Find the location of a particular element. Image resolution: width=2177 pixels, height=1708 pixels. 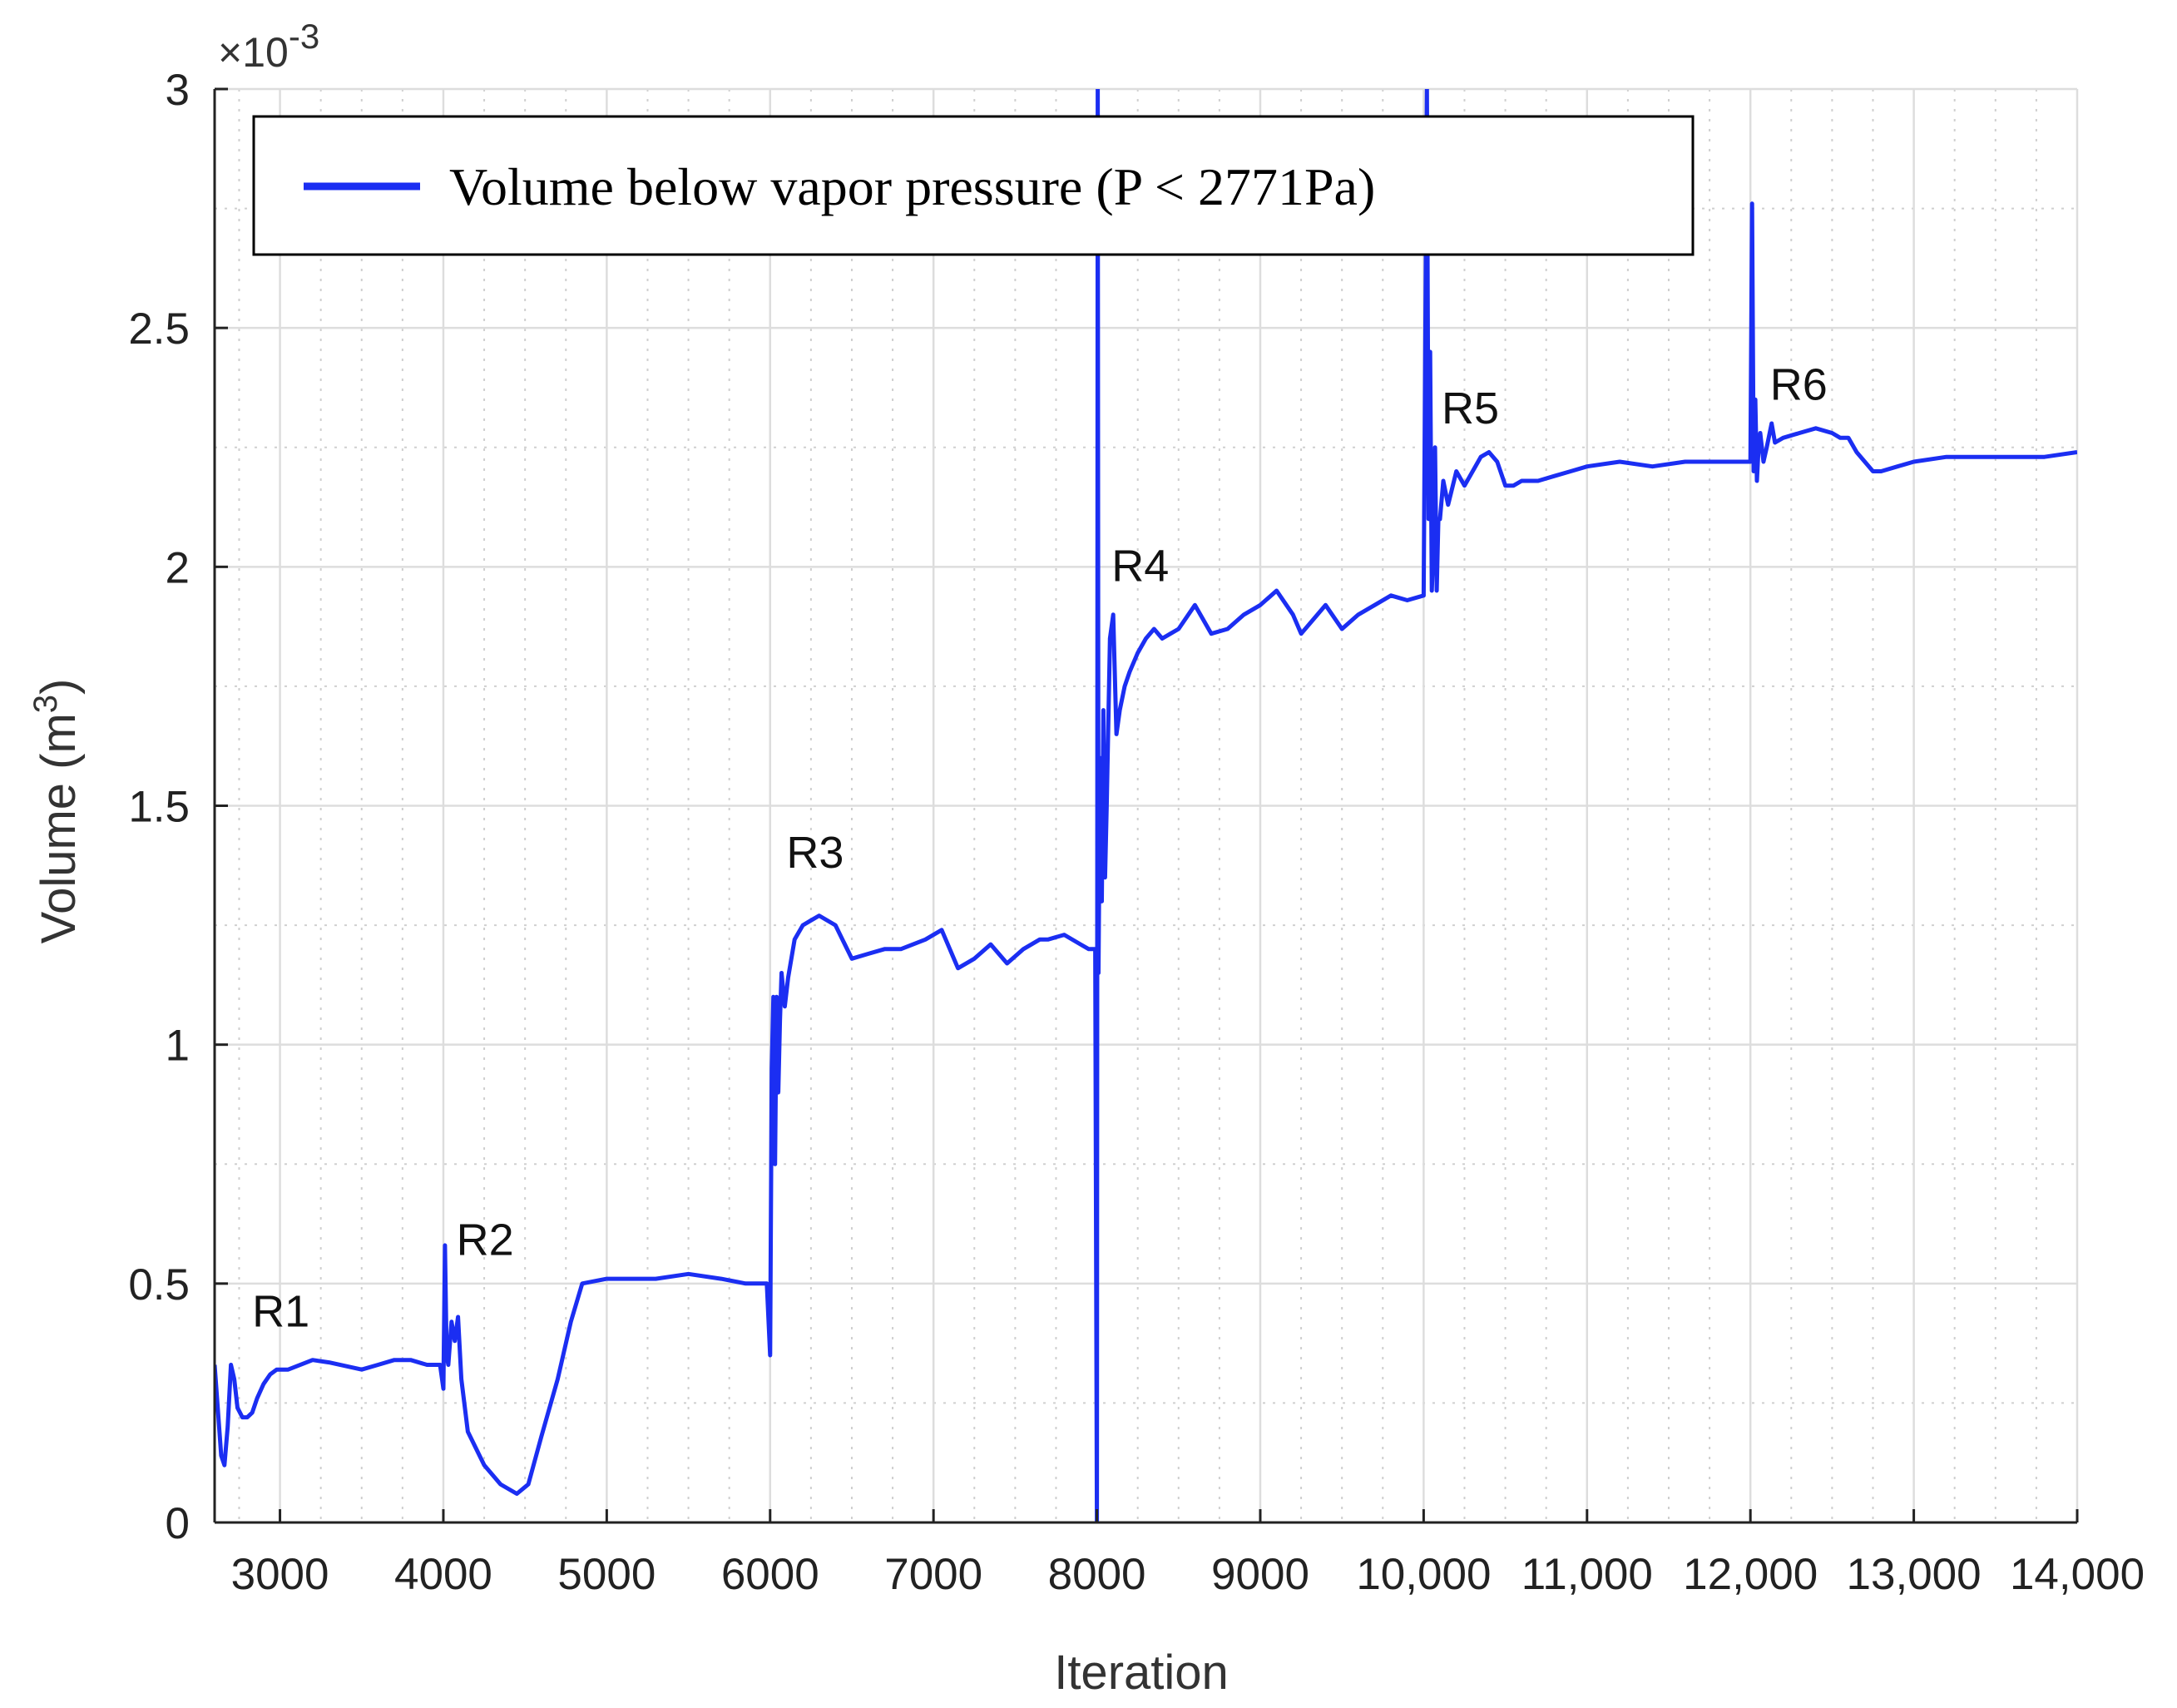

y-axis-title-main: Volume (m is located at coordinates (59, 828).